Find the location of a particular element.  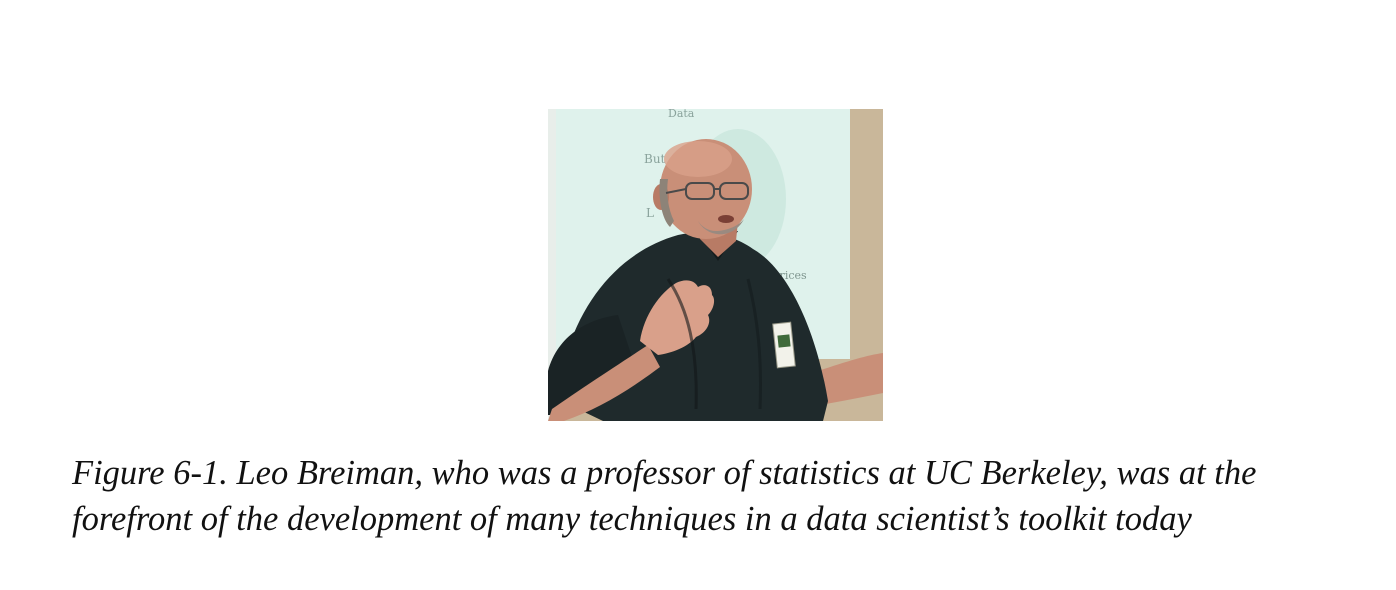

slide-edge is located at coordinates (552, 265).